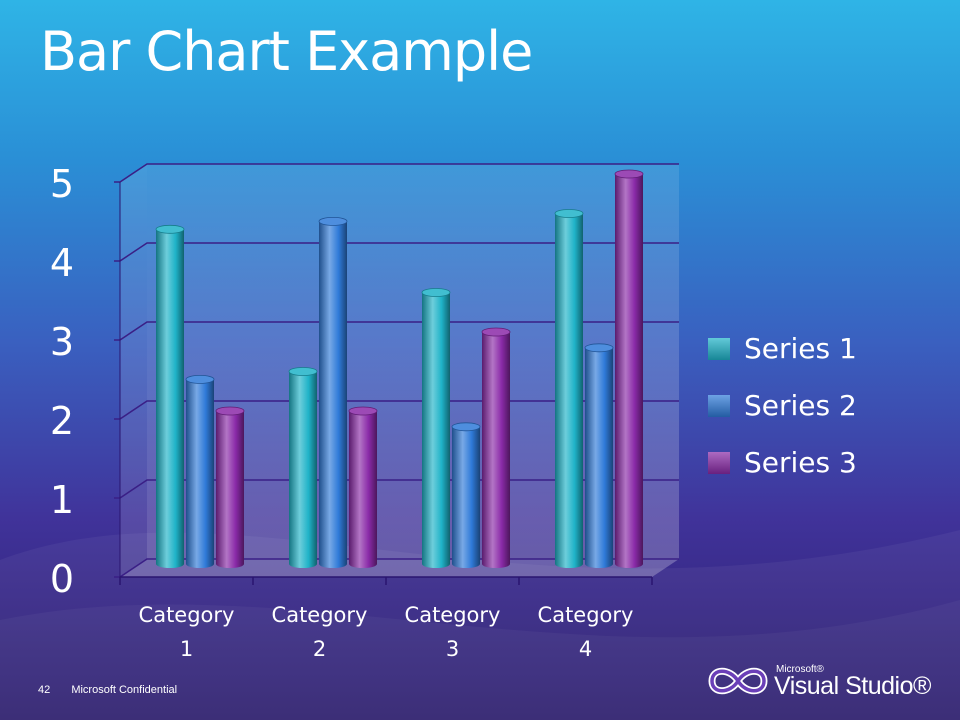 The height and width of the screenshot is (720, 960). What do you see at coordinates (44, 690) in the screenshot?
I see `page-number: 42` at bounding box center [44, 690].